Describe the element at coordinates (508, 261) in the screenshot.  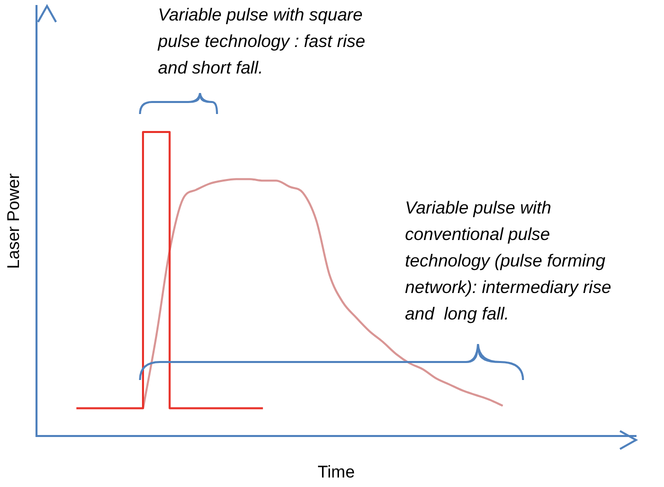
I see `annotation: Variable pulse with conventional pulse technology (pulse forming network): intermediary rise and long fall.` at that location.